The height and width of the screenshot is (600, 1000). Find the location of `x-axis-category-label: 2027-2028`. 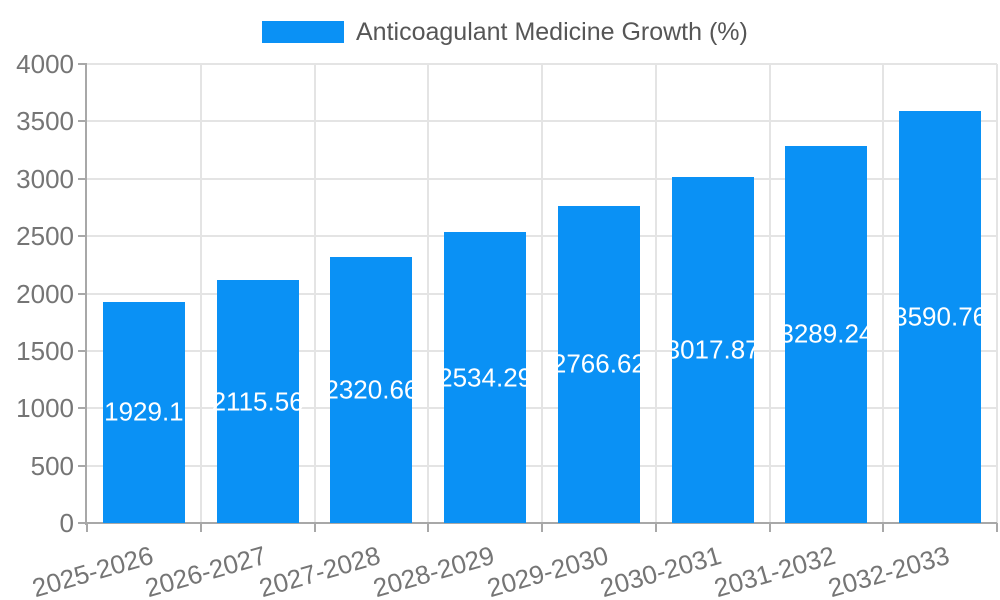

x-axis-category-label: 2027-2028 is located at coordinates (319, 570).